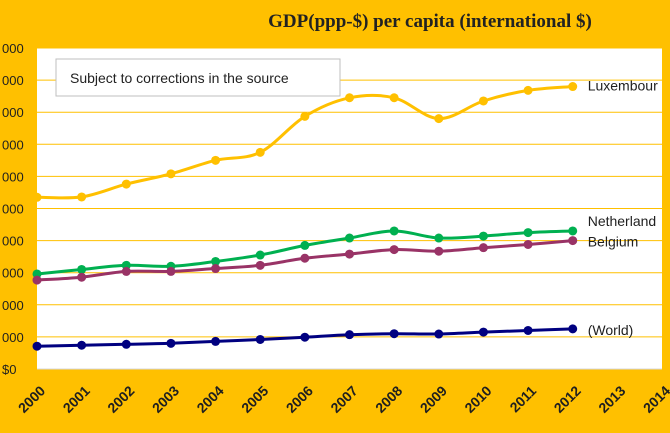 Image resolution: width=670 pixels, height=433 pixels. I want to click on series-world, so click(305, 337).